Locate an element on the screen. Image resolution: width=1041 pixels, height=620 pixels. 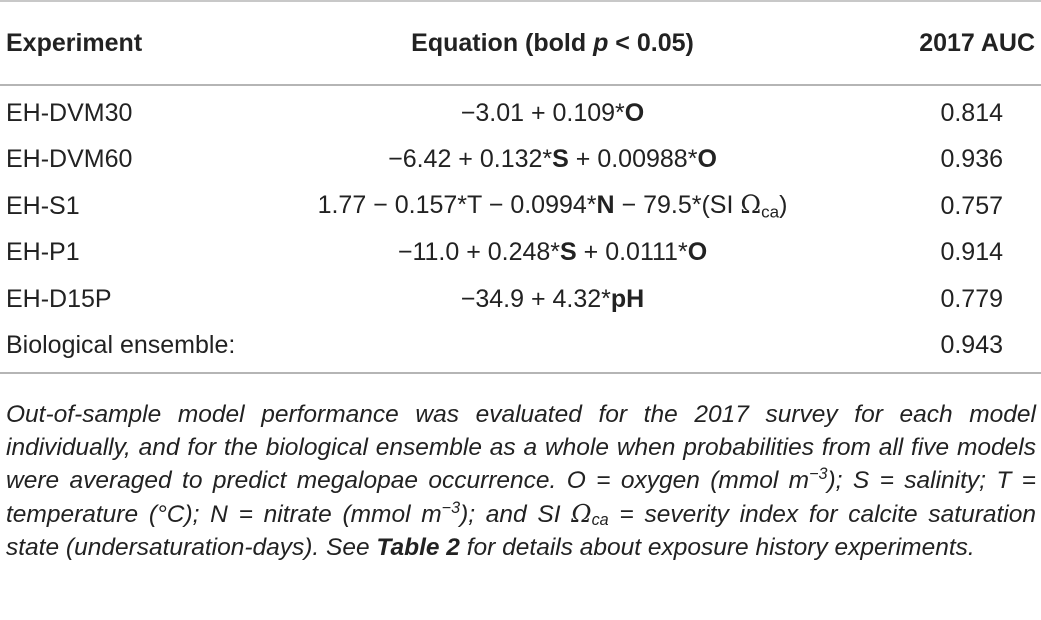
experiment-cell: Biological ensemble: is located at coordinates (117, 348).